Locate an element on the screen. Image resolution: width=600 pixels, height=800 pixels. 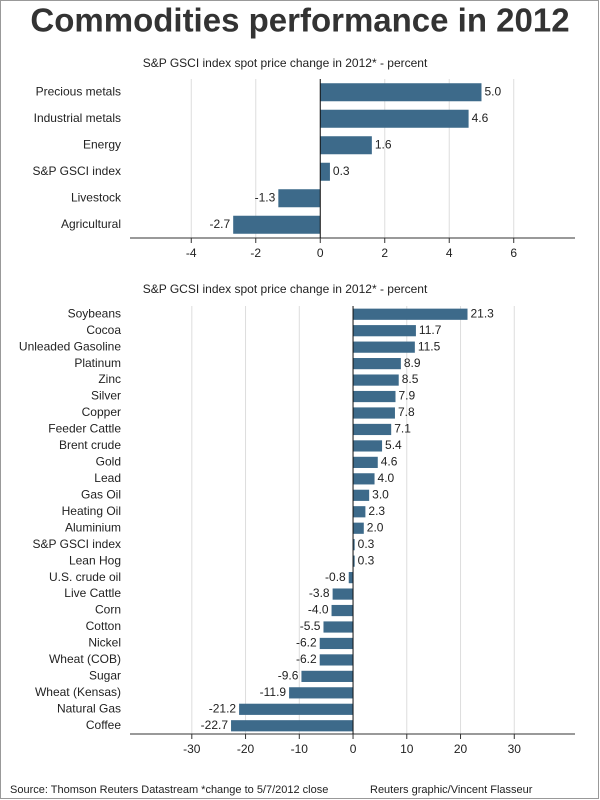
page-title: Commodities performance in 2012 is located at coordinates (299, 20).